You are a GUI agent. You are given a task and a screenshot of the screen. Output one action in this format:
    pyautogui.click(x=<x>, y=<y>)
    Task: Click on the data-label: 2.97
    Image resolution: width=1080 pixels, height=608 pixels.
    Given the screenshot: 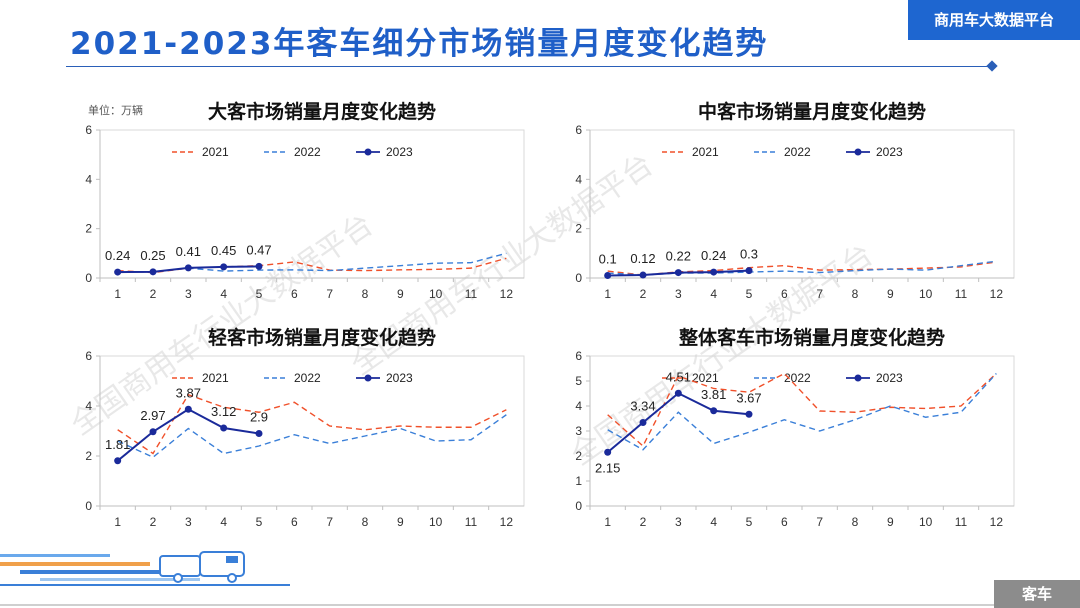 What is the action you would take?
    pyautogui.click(x=152, y=415)
    